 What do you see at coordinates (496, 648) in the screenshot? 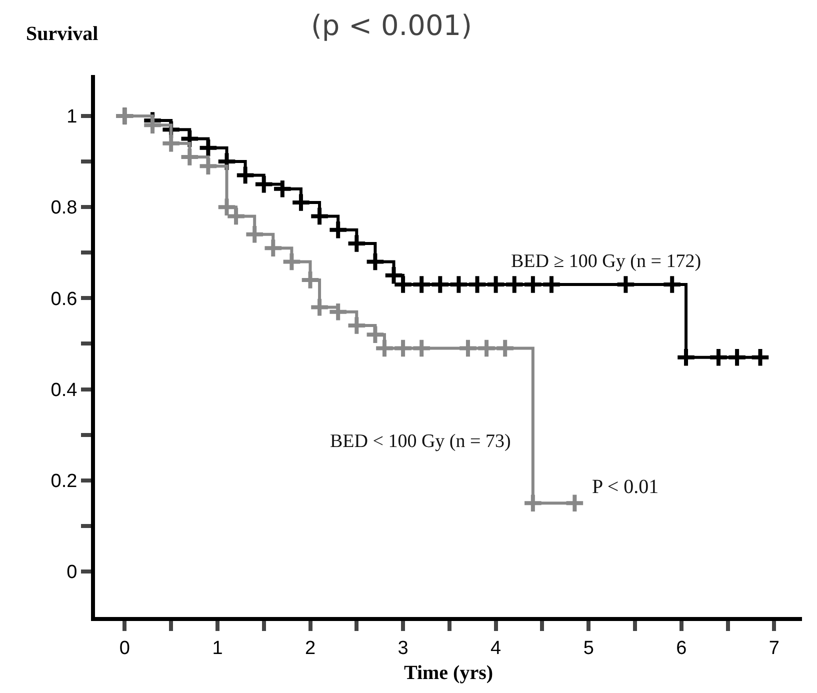
I see `x-tick-label: 4` at bounding box center [496, 648].